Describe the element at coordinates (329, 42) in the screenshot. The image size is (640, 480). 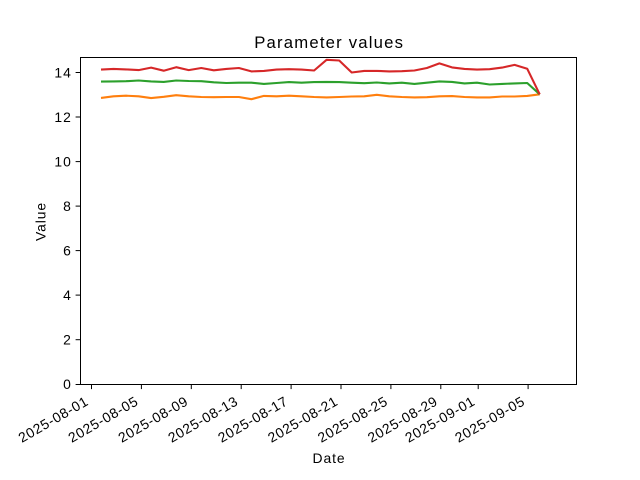
I see `svg-text: Parameter values` at that location.